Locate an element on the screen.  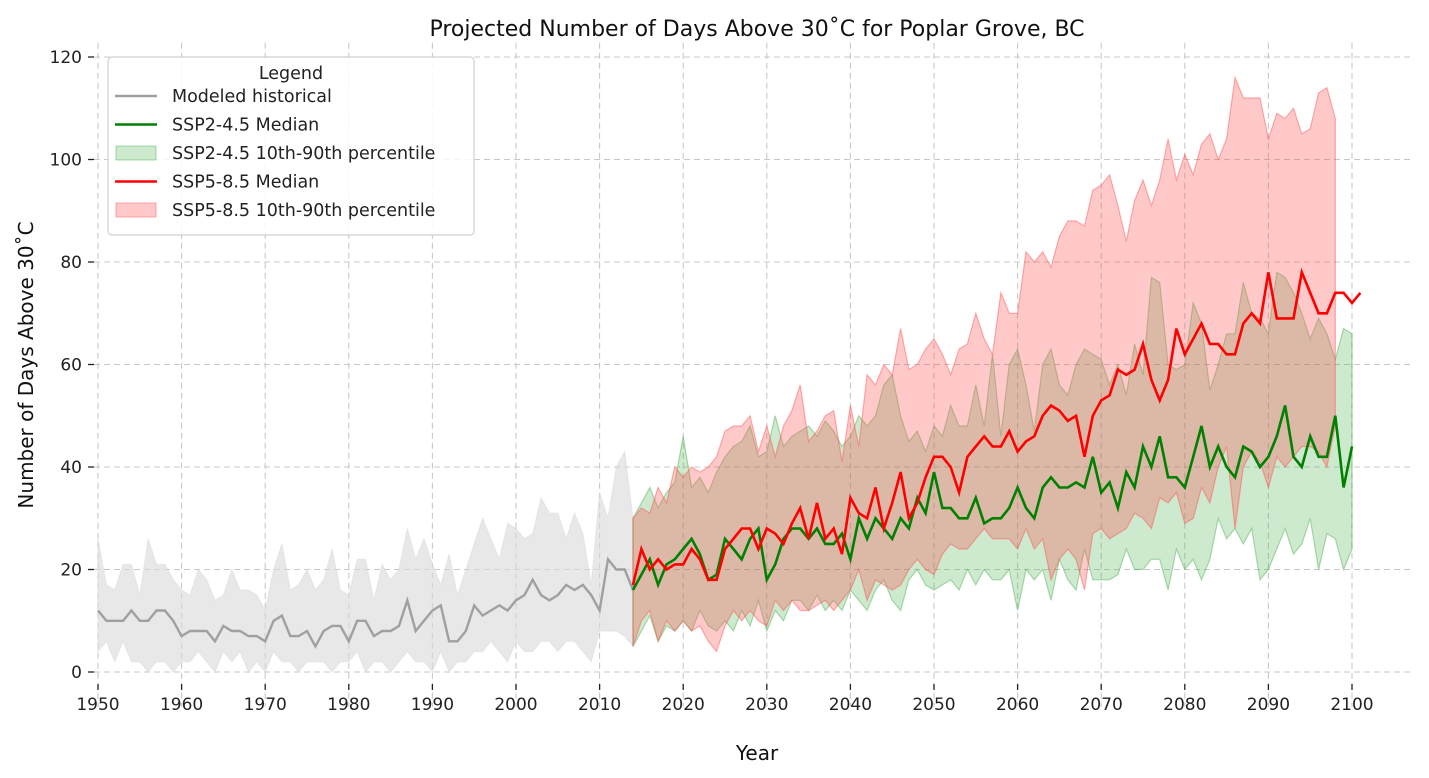
legend-box is located at coordinates (291, 146).